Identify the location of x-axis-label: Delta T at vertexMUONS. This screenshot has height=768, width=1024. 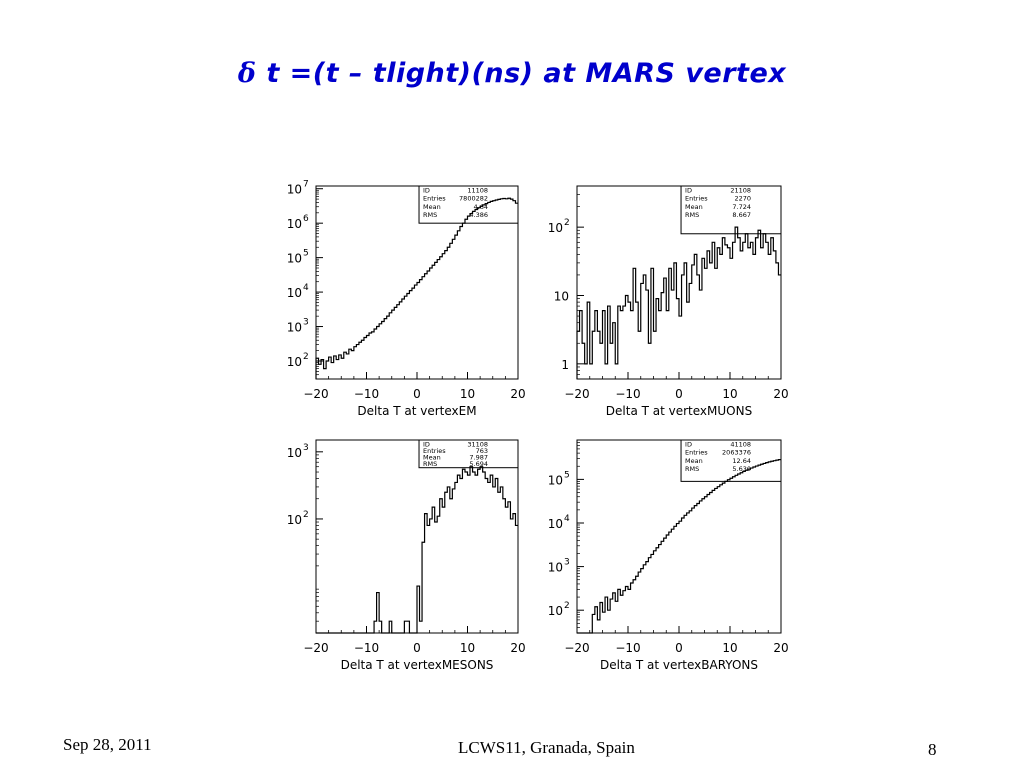
(679, 411).